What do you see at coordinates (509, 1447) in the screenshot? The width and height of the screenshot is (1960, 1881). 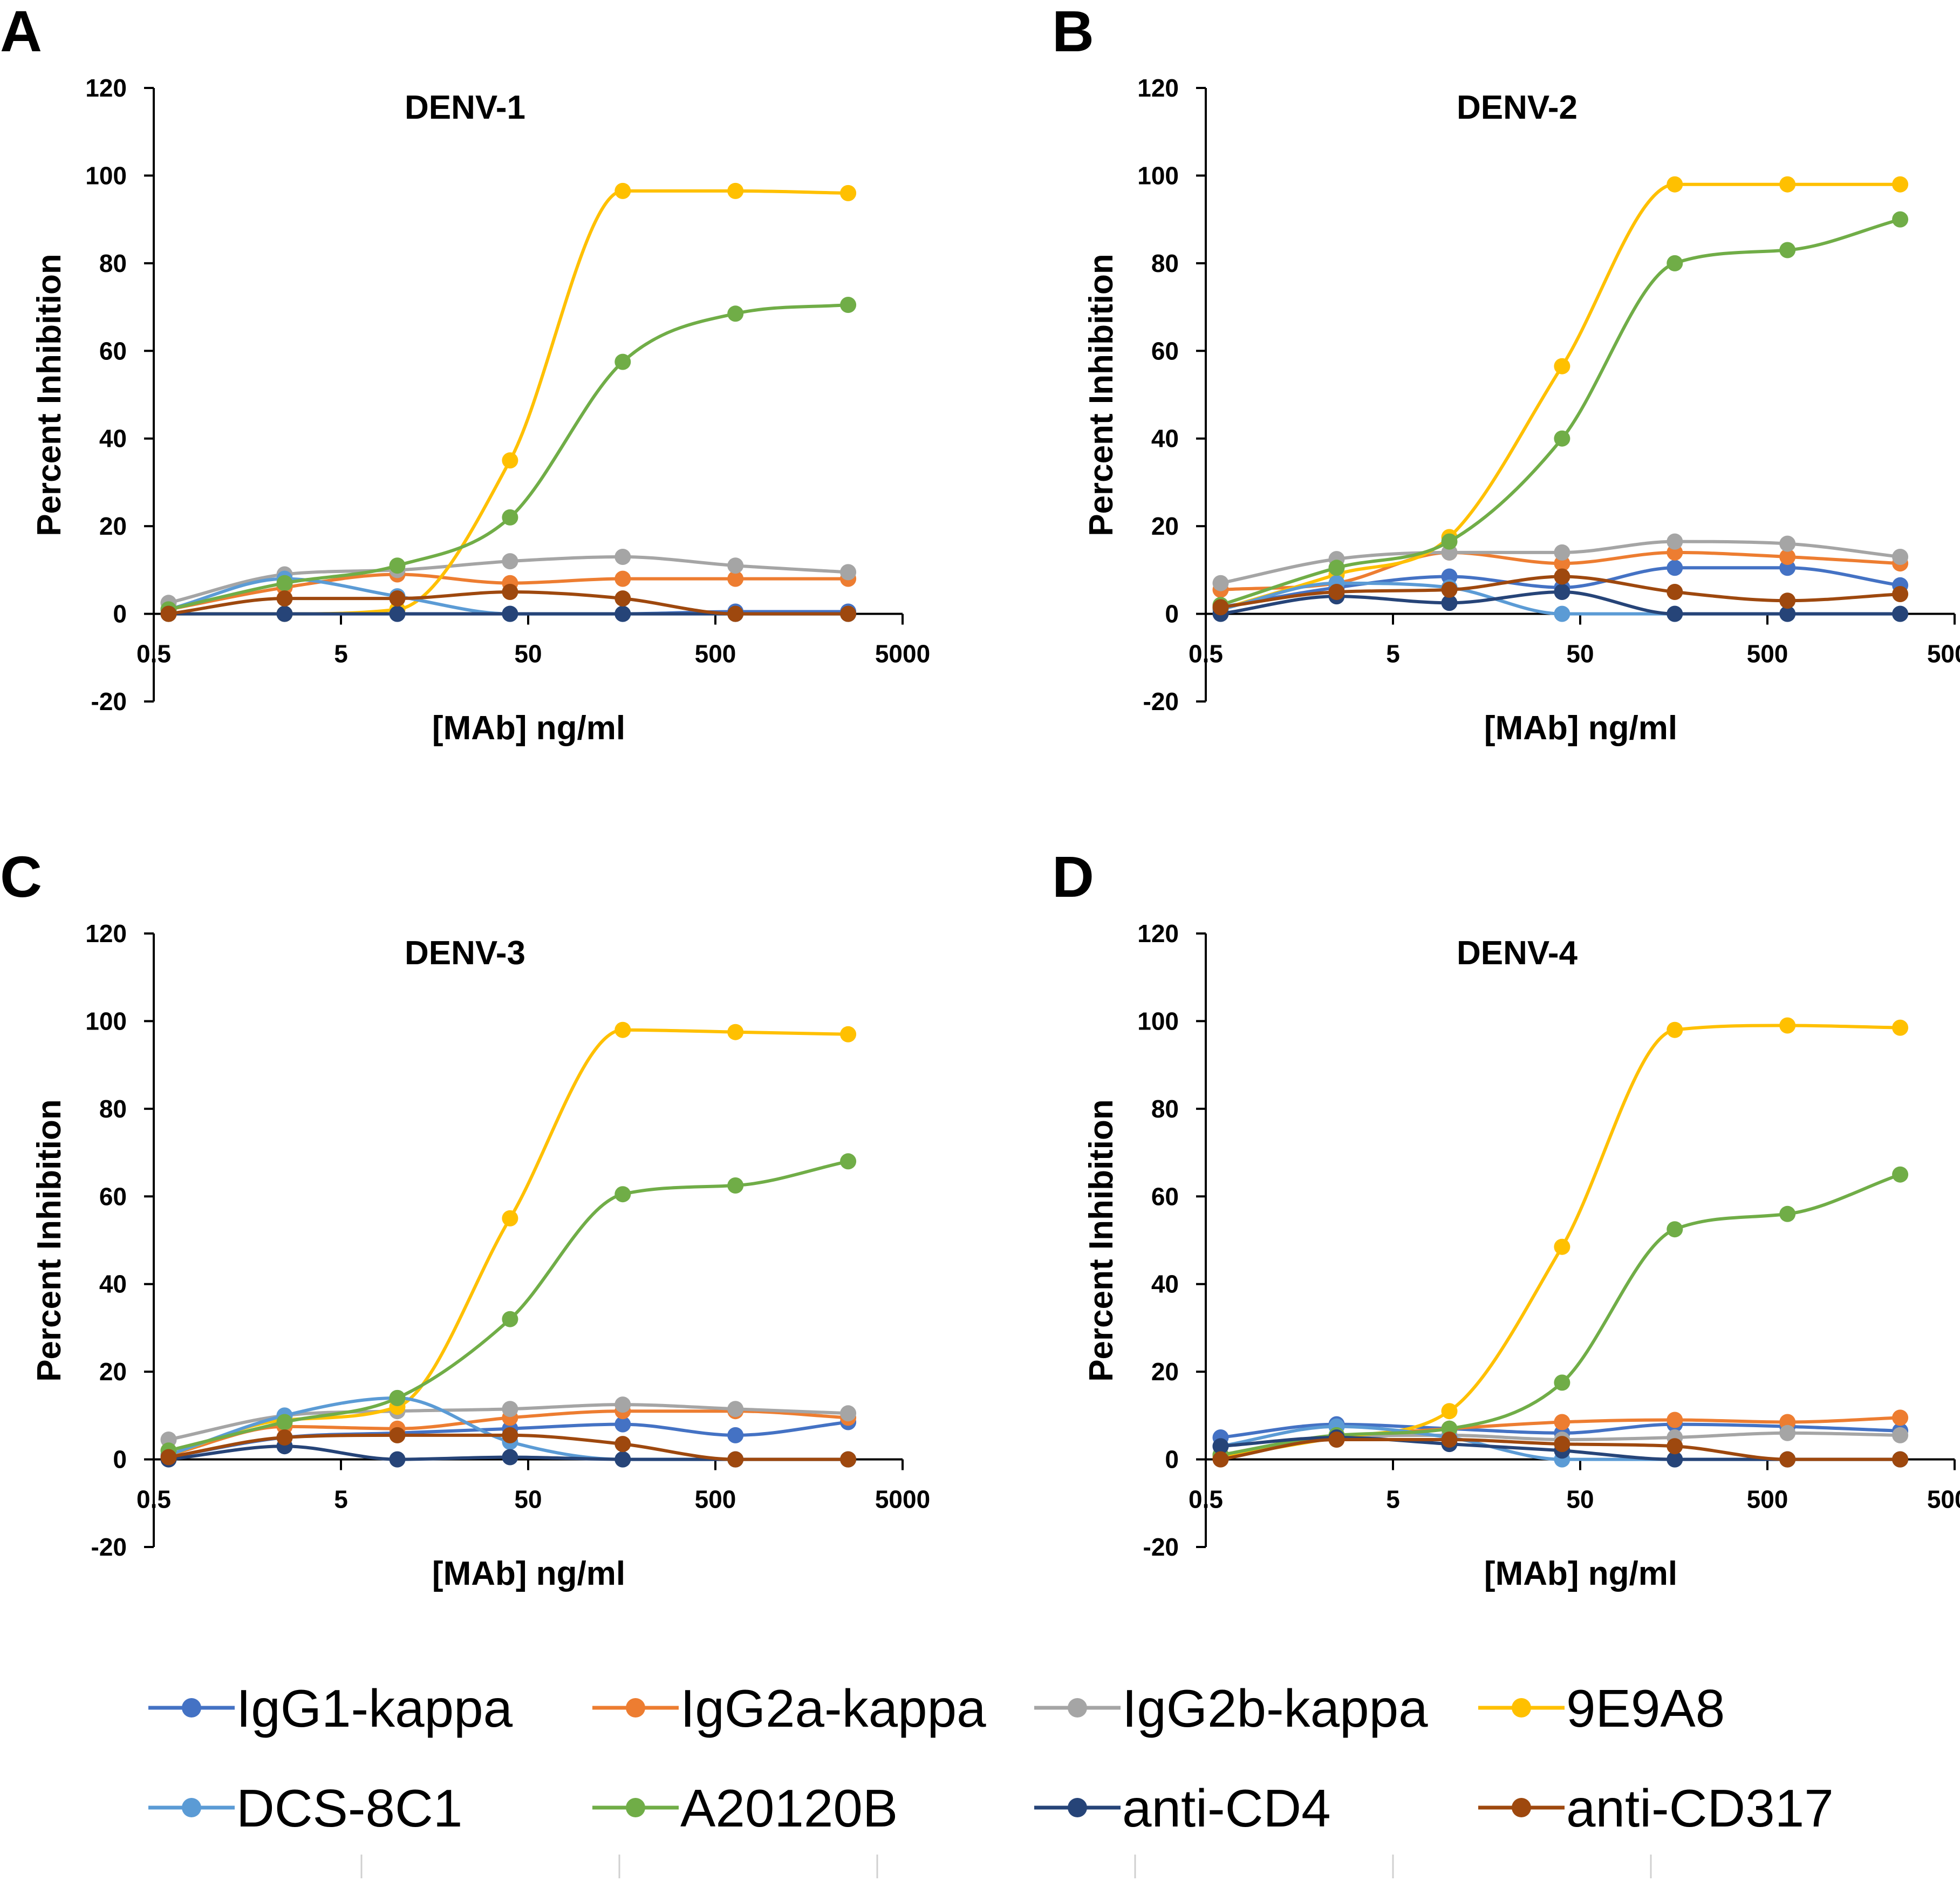 I see `series-anti-cd317` at bounding box center [509, 1447].